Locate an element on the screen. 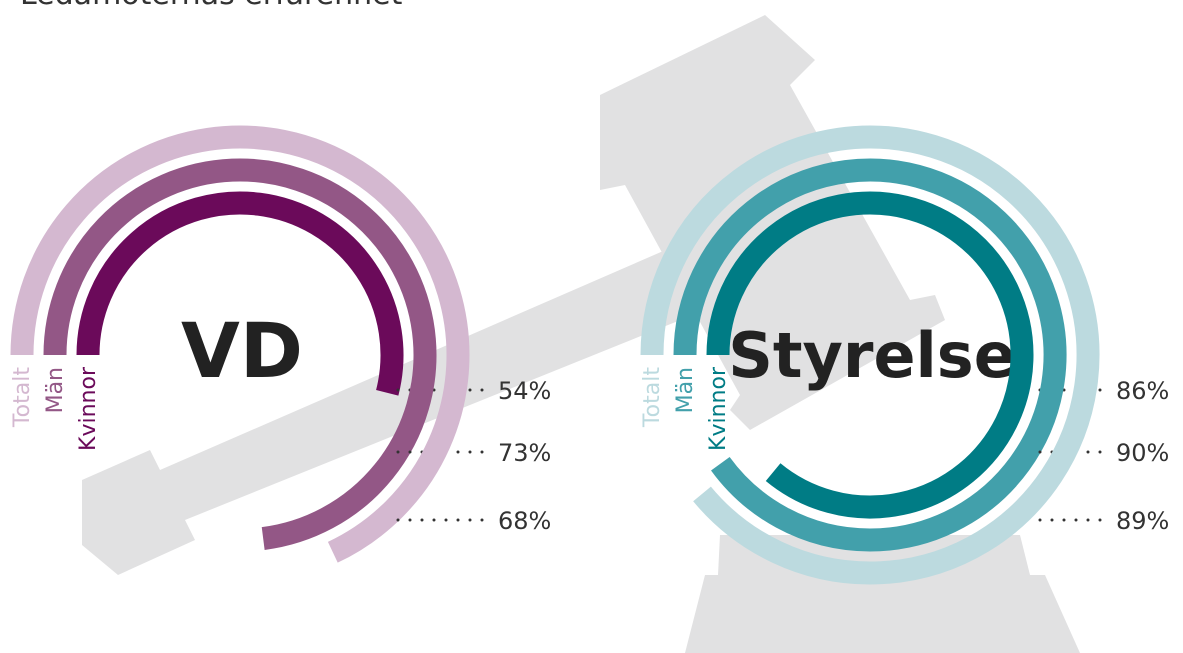 The width and height of the screenshot is (1183, 653). value-label: 90% is located at coordinates (1142, 453).